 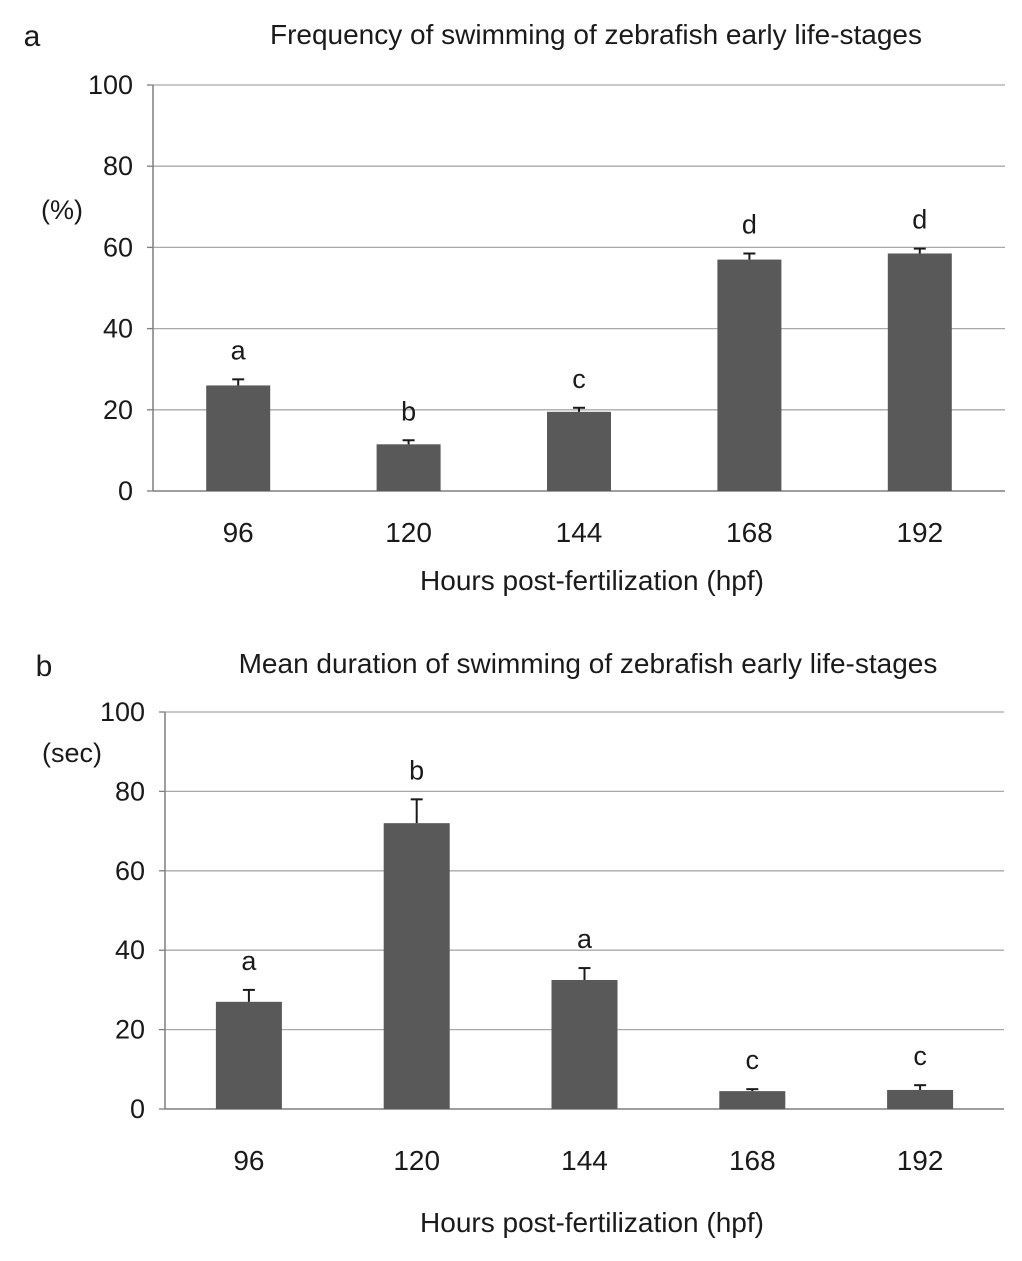 What do you see at coordinates (62, 210) in the screenshot?
I see `y-axis-unit-label: (%)` at bounding box center [62, 210].